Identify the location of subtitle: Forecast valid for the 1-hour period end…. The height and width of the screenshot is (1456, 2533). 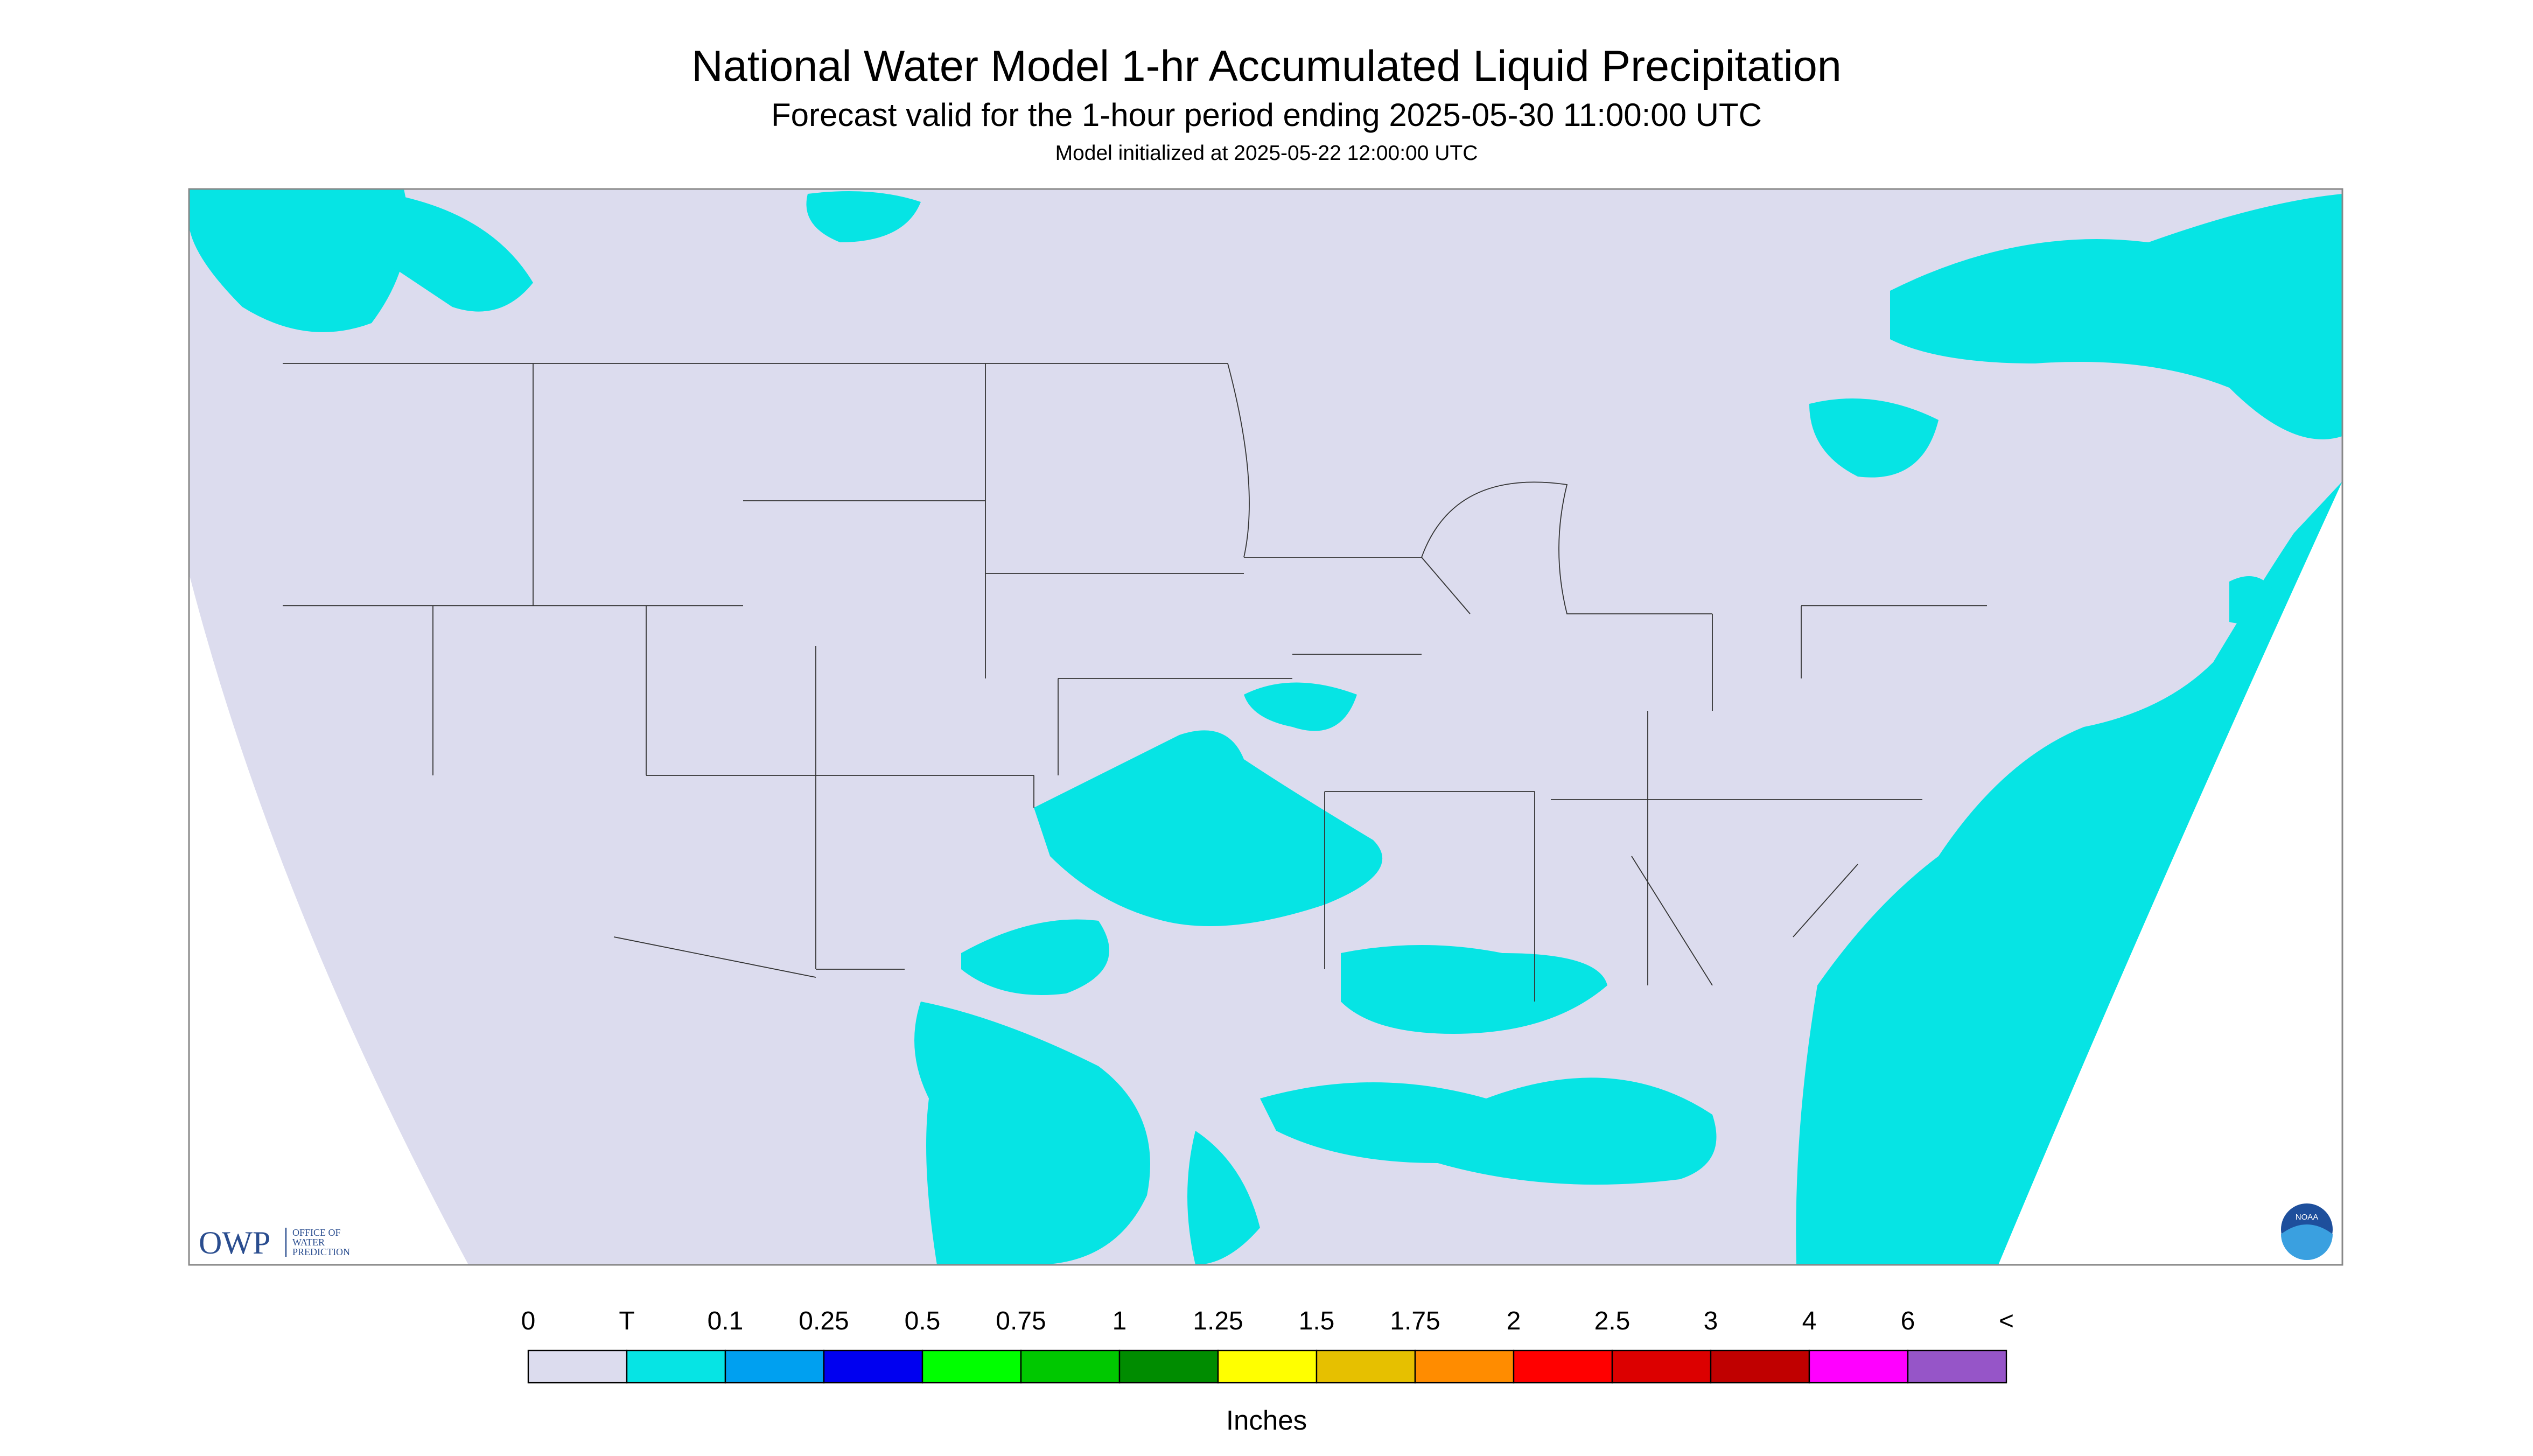
(1266, 115).